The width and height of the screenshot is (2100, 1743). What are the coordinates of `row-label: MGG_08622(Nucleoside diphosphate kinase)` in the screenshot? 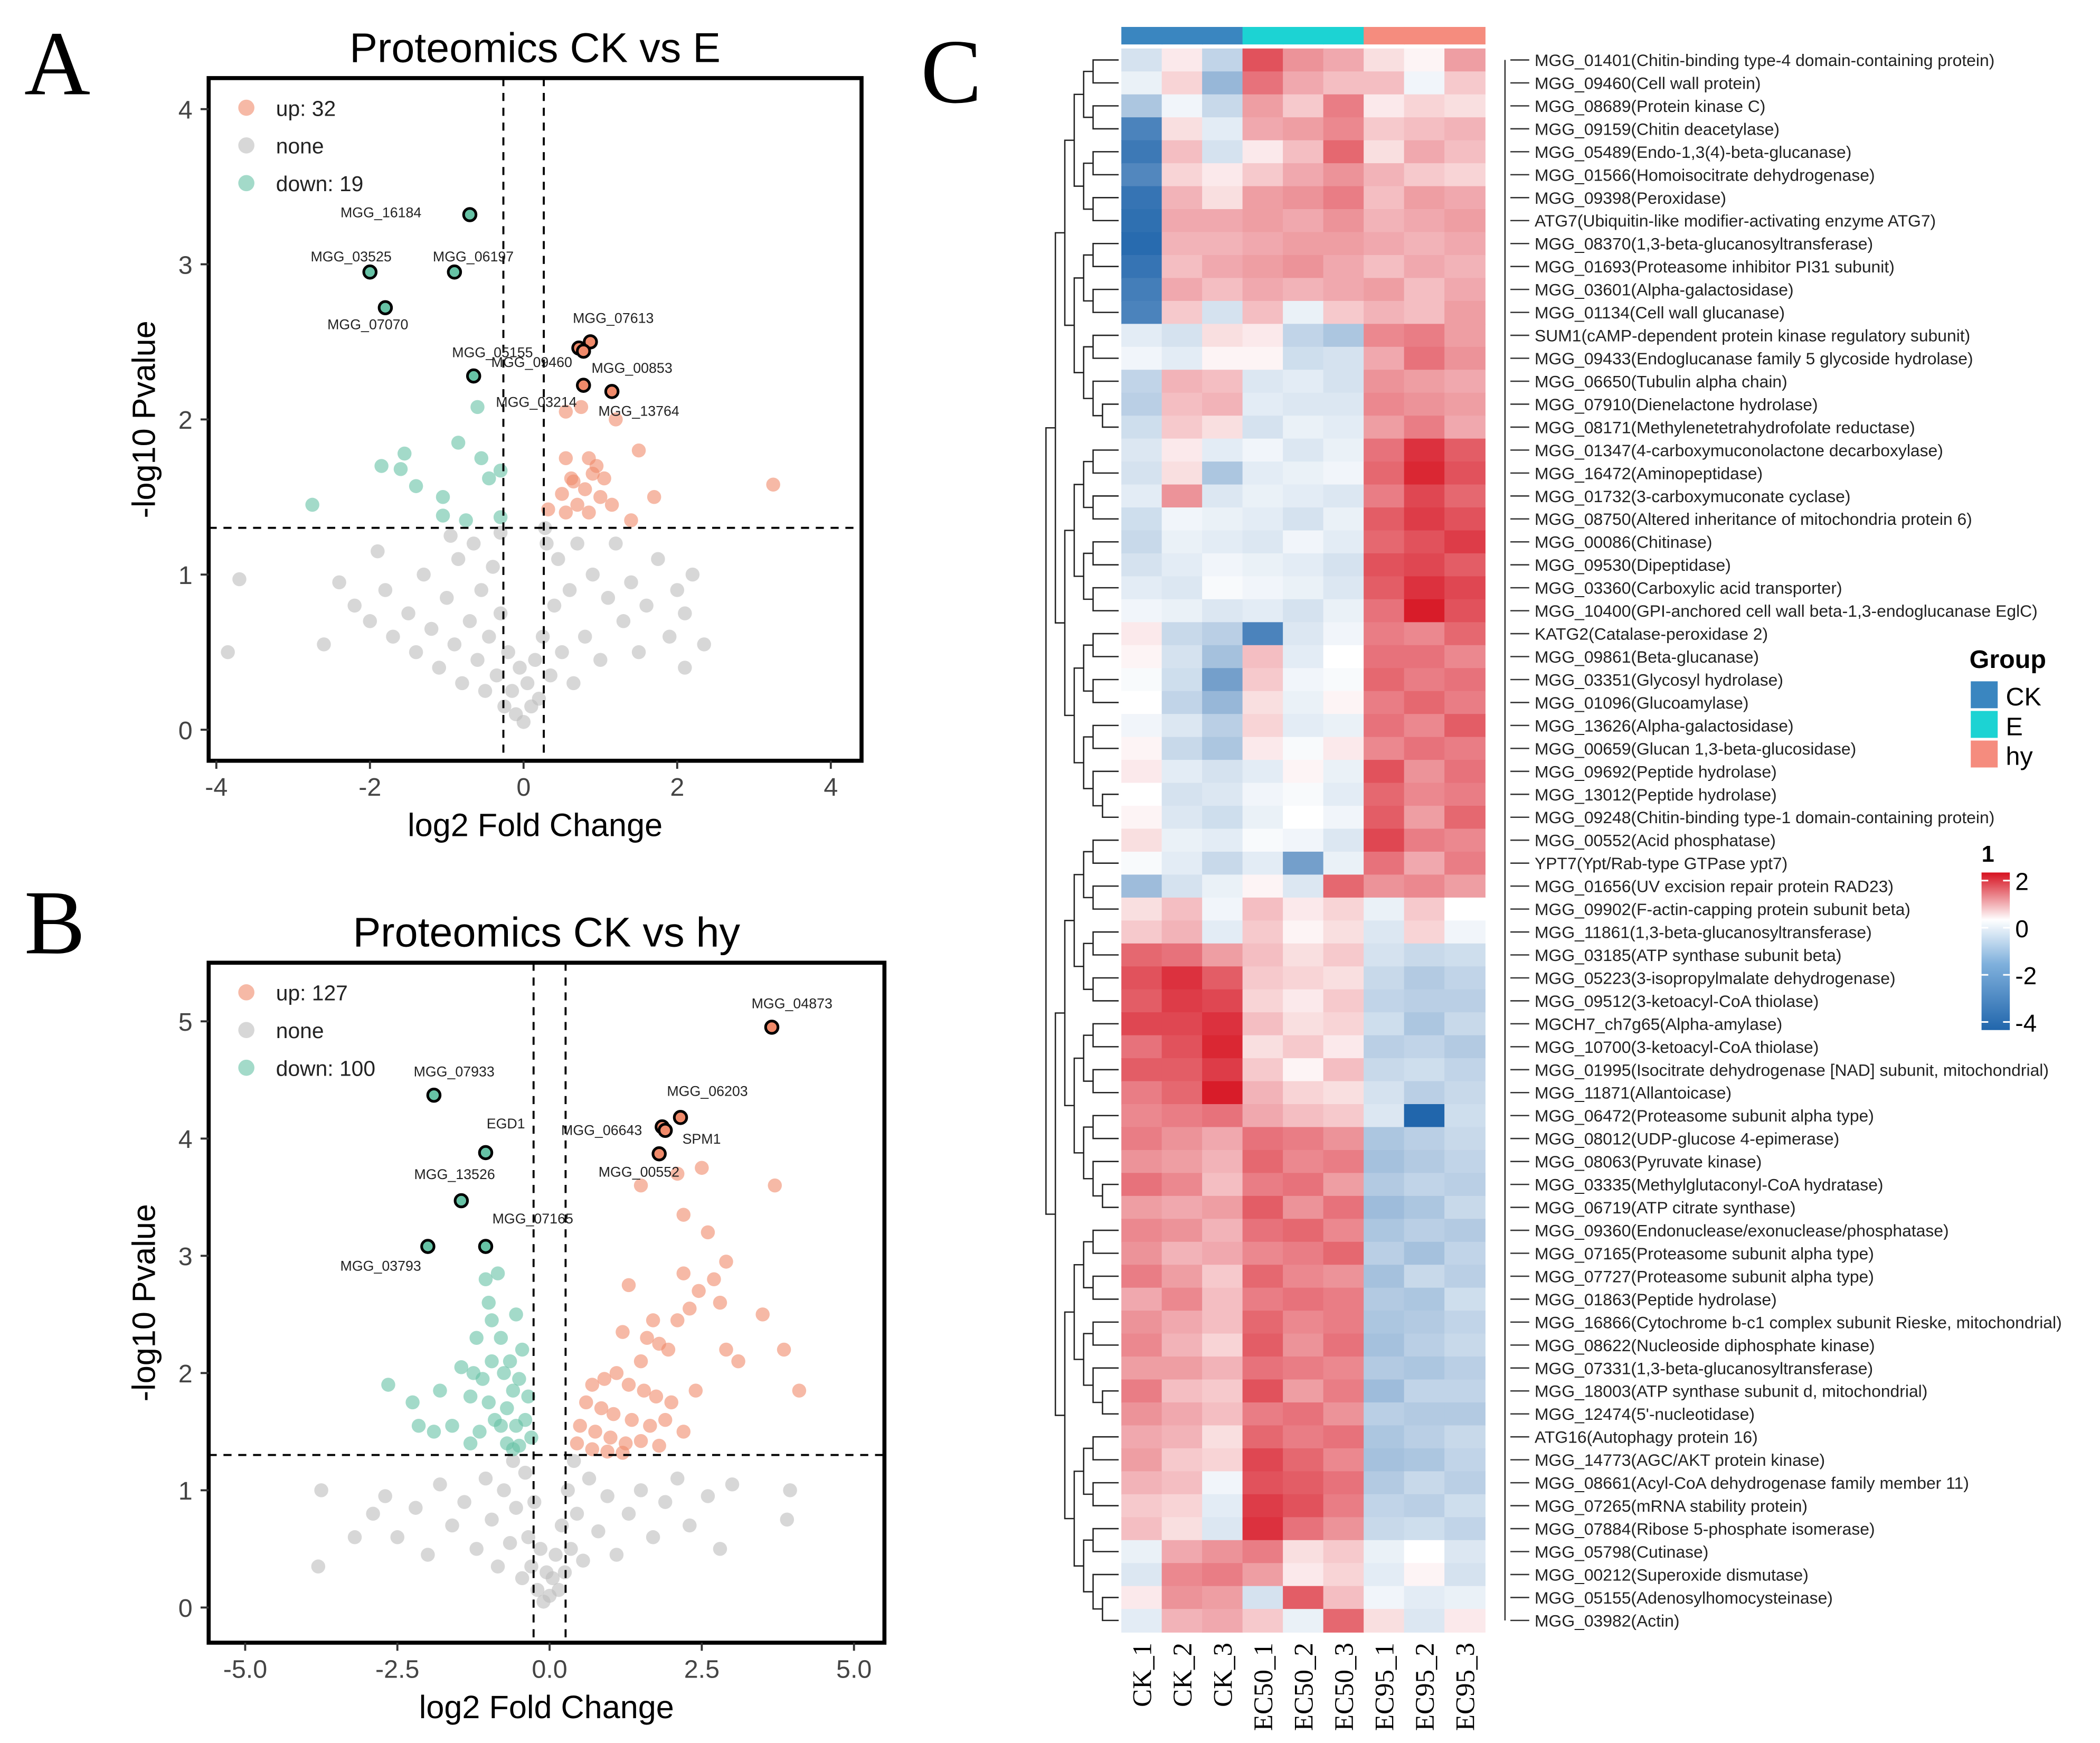 It's located at (1705, 1345).